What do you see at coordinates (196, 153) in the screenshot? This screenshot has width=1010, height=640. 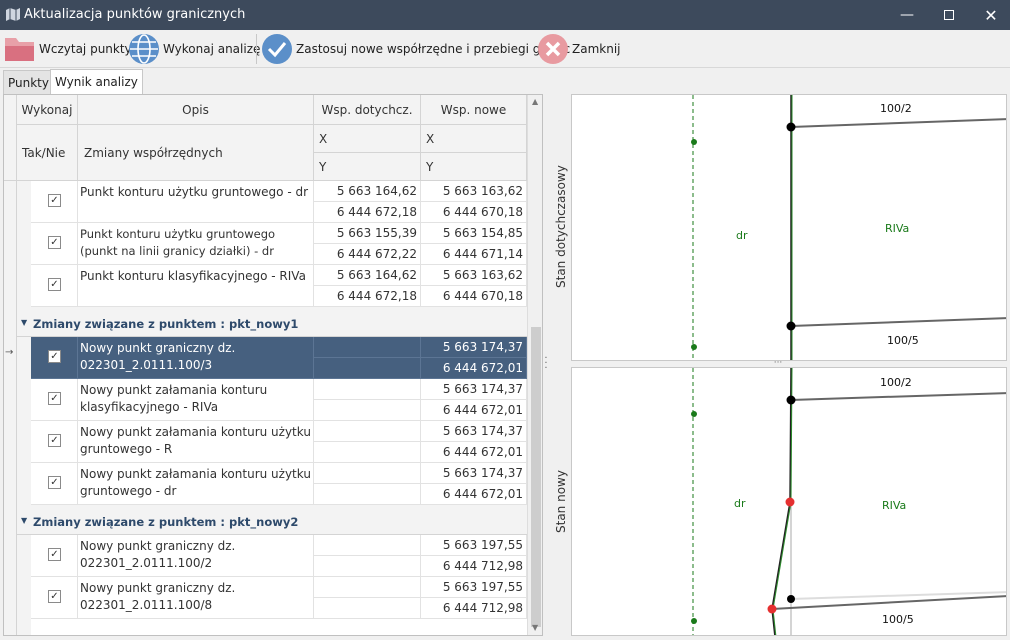 I see `header-coord-changes: Zmiany współrzędnych` at bounding box center [196, 153].